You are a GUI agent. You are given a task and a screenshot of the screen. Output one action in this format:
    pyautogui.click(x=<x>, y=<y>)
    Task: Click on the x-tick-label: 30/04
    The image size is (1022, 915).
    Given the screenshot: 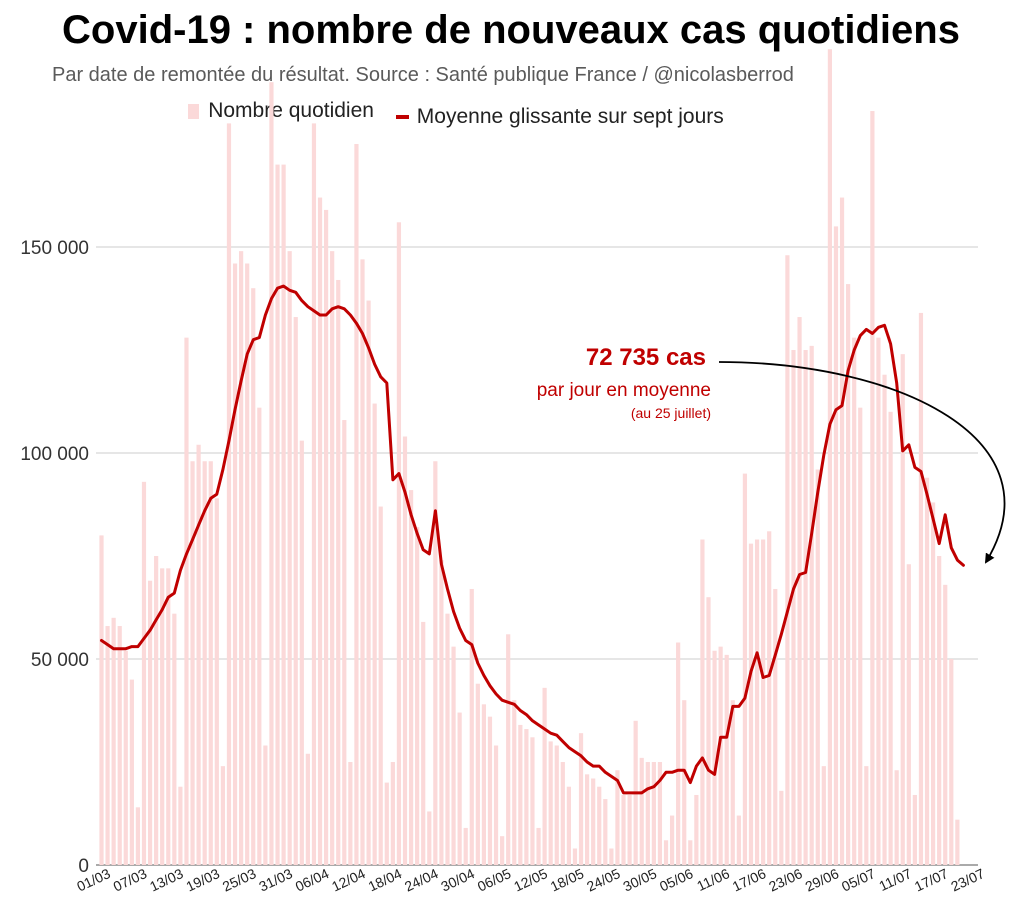 What is the action you would take?
    pyautogui.click(x=457, y=879)
    